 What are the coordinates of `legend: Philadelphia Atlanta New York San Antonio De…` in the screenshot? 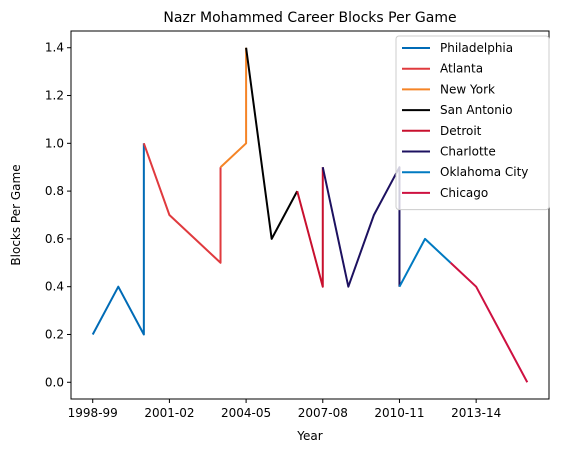 It's located at (472, 123).